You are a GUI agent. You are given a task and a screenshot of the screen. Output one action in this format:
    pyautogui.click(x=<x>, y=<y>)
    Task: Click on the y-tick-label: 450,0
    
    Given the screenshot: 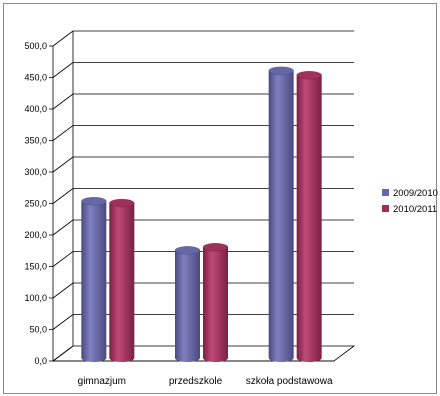 What is the action you would take?
    pyautogui.click(x=35, y=78)
    